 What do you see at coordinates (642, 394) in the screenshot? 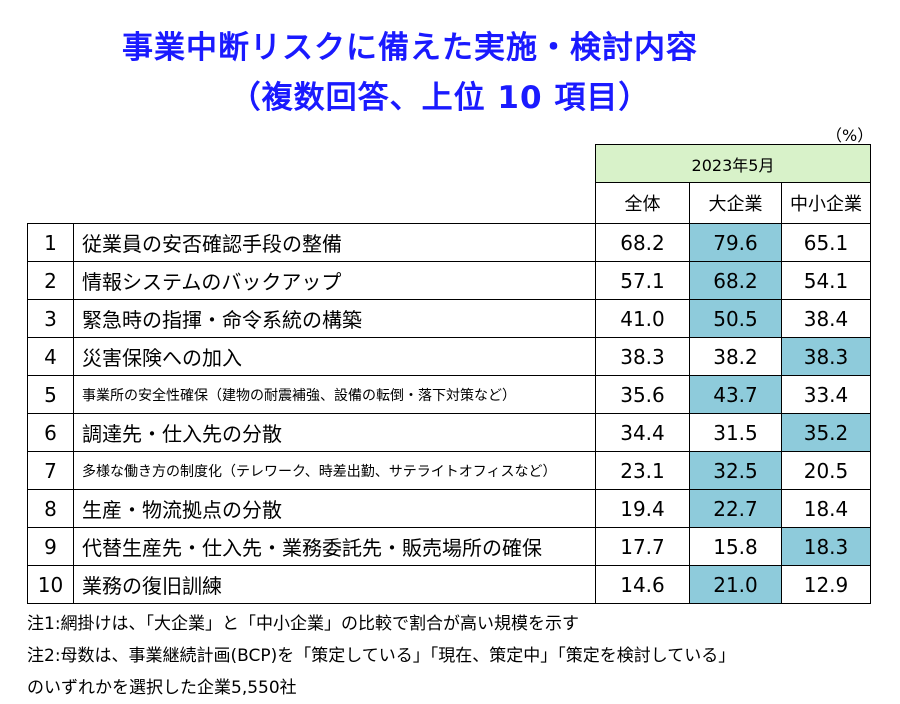
I see `value-all: 35.6` at bounding box center [642, 394].